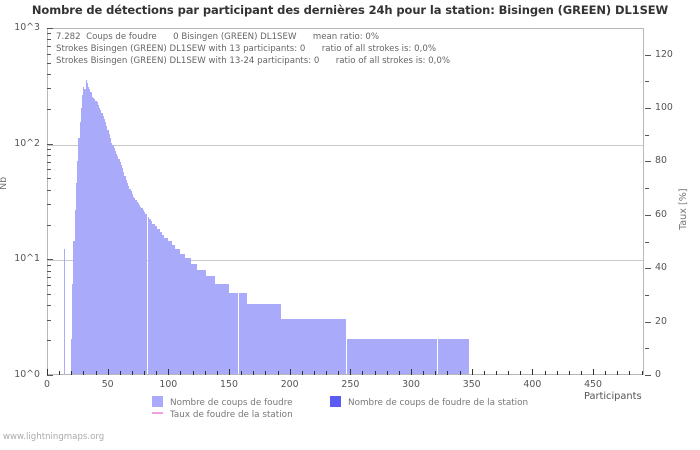  What do you see at coordinates (50, 144) in the screenshot?
I see `y-axis-left-tick` at bounding box center [50, 144].